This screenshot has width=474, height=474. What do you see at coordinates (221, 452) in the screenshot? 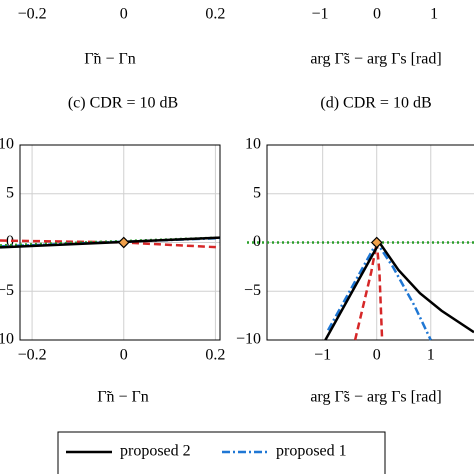
I see `legend-box` at bounding box center [221, 452].